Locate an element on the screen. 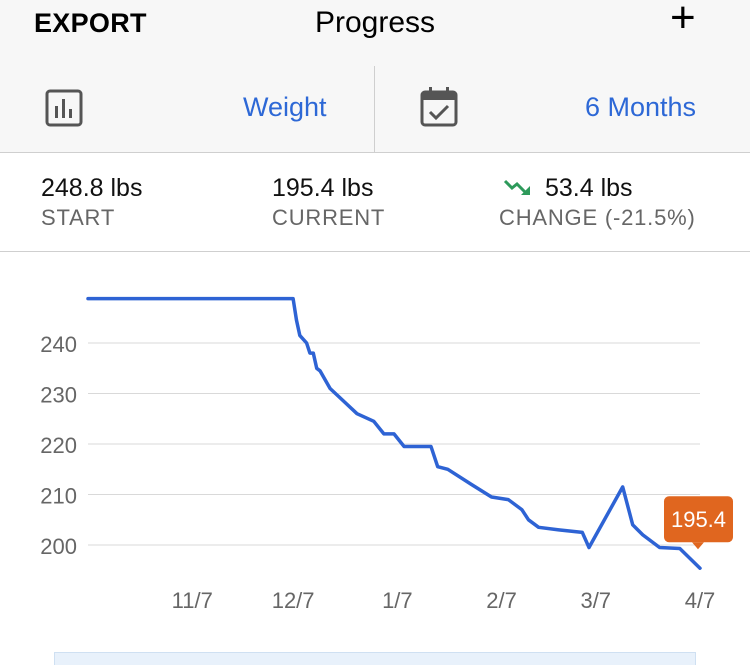 The image size is (750, 665). top-bar: EXPORT Progress + is located at coordinates (375, 33).